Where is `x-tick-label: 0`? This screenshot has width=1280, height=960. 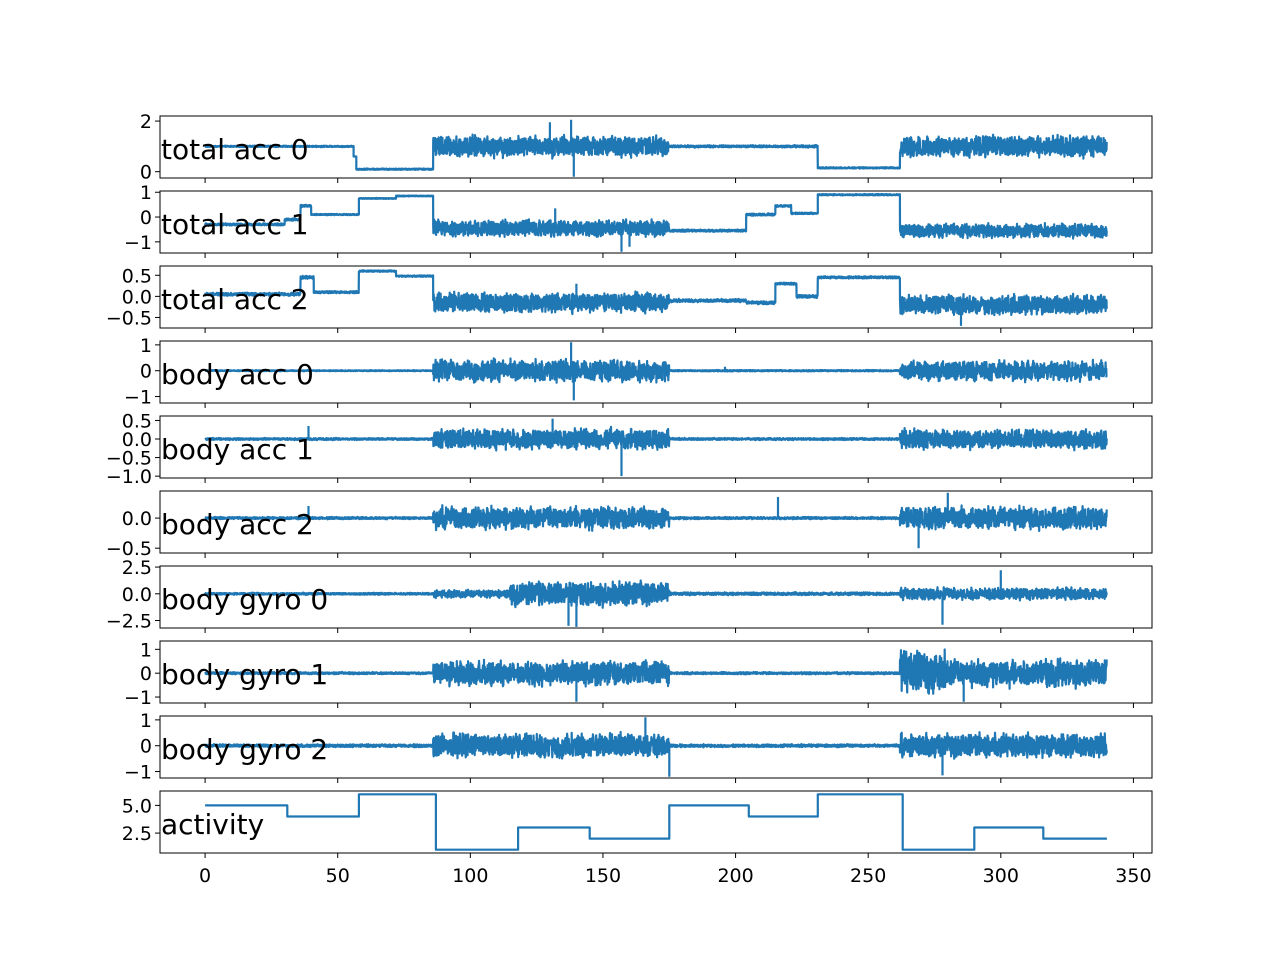
x-tick-label: 0 is located at coordinates (205, 876).